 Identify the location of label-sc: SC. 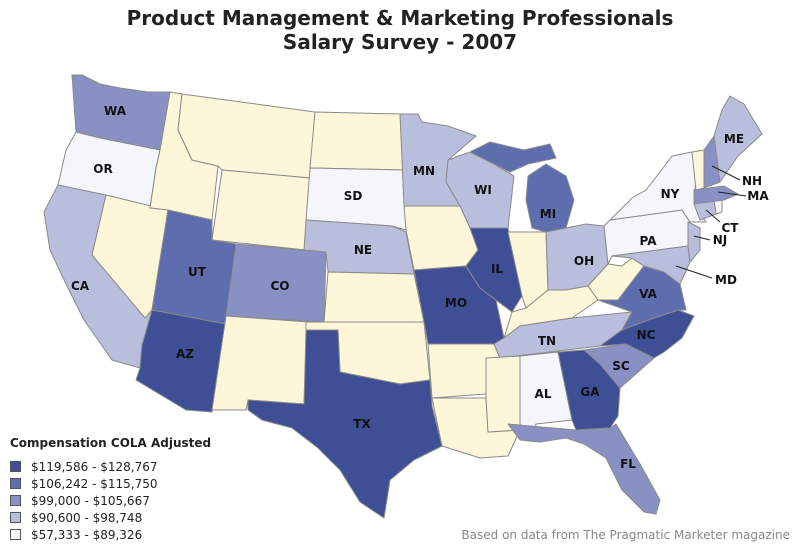
(621, 366).